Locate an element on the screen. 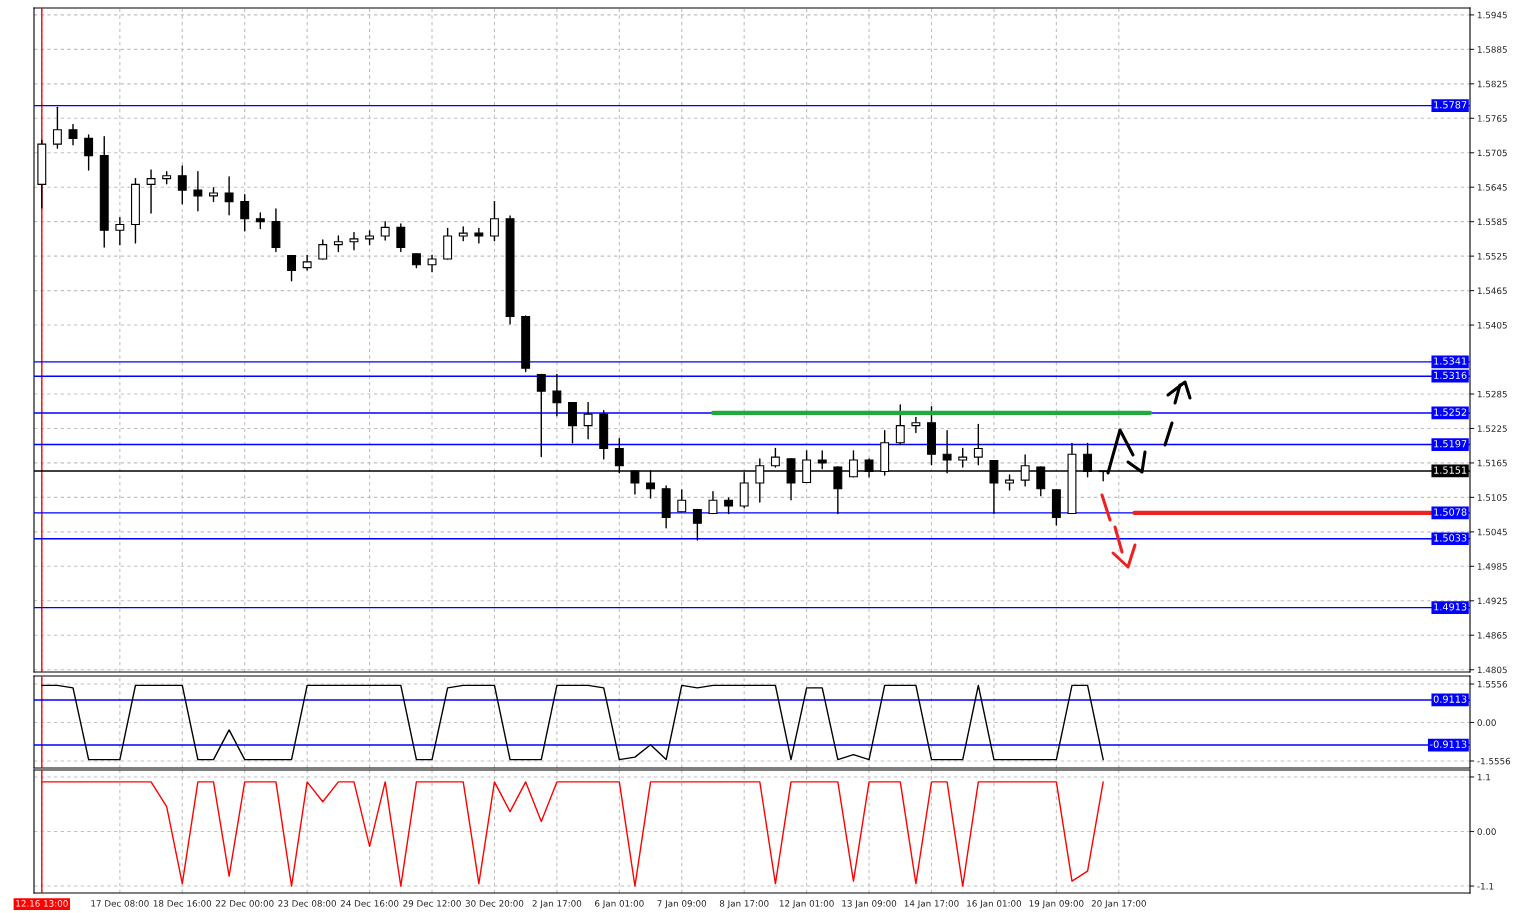 This screenshot has width=1519, height=913. y-tick-label: 1.5525 is located at coordinates (1492, 256).